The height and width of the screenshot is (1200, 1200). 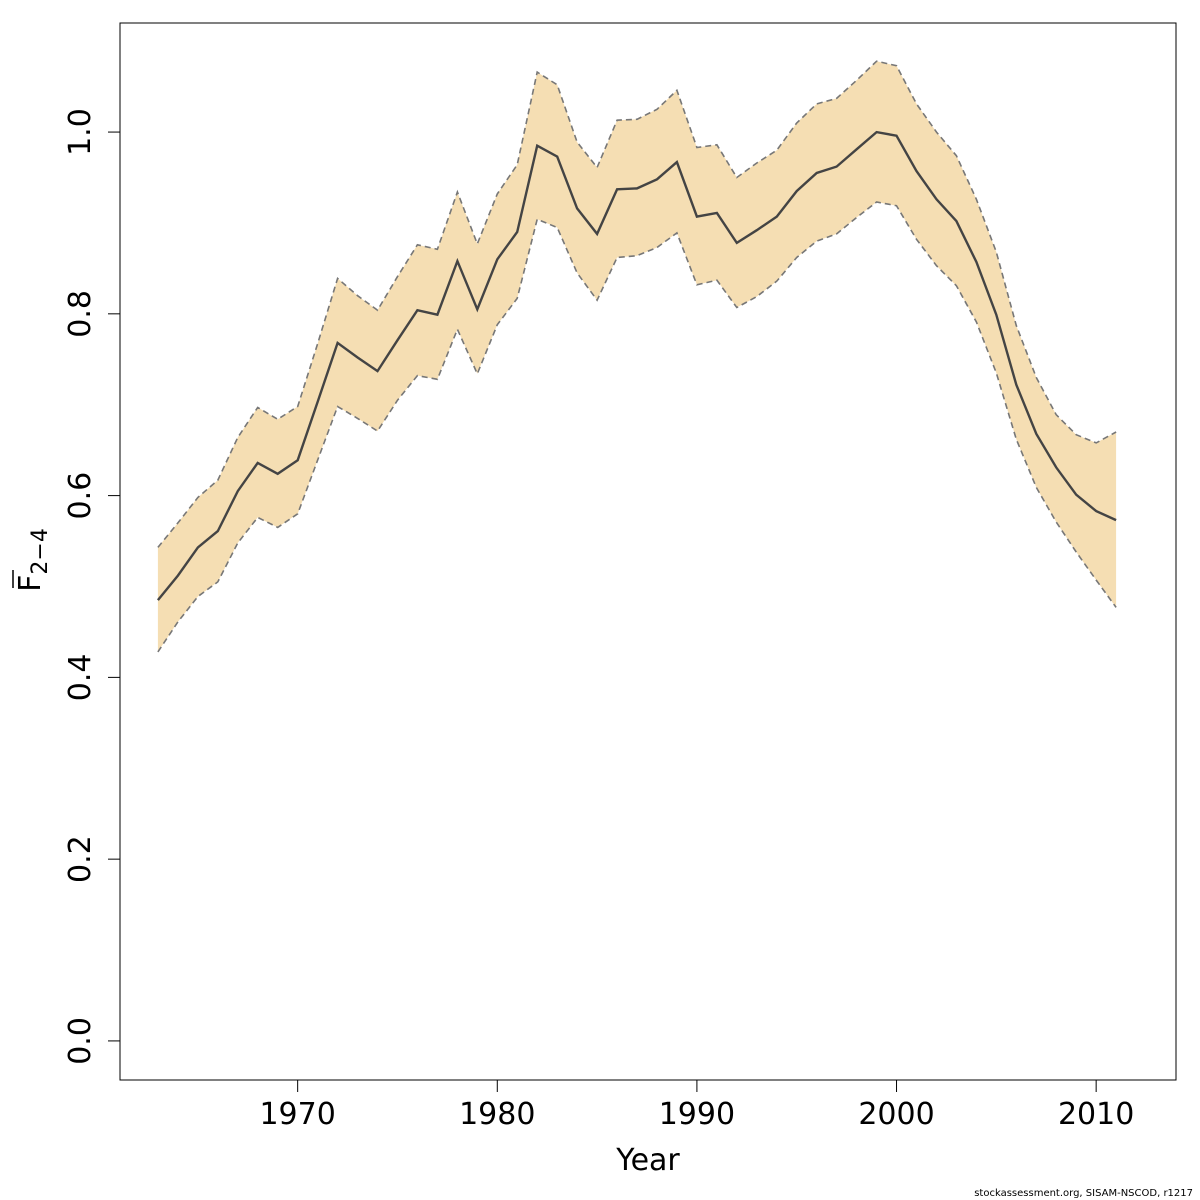 What do you see at coordinates (1096, 1114) in the screenshot?
I see `x-tick-label: 2010` at bounding box center [1096, 1114].